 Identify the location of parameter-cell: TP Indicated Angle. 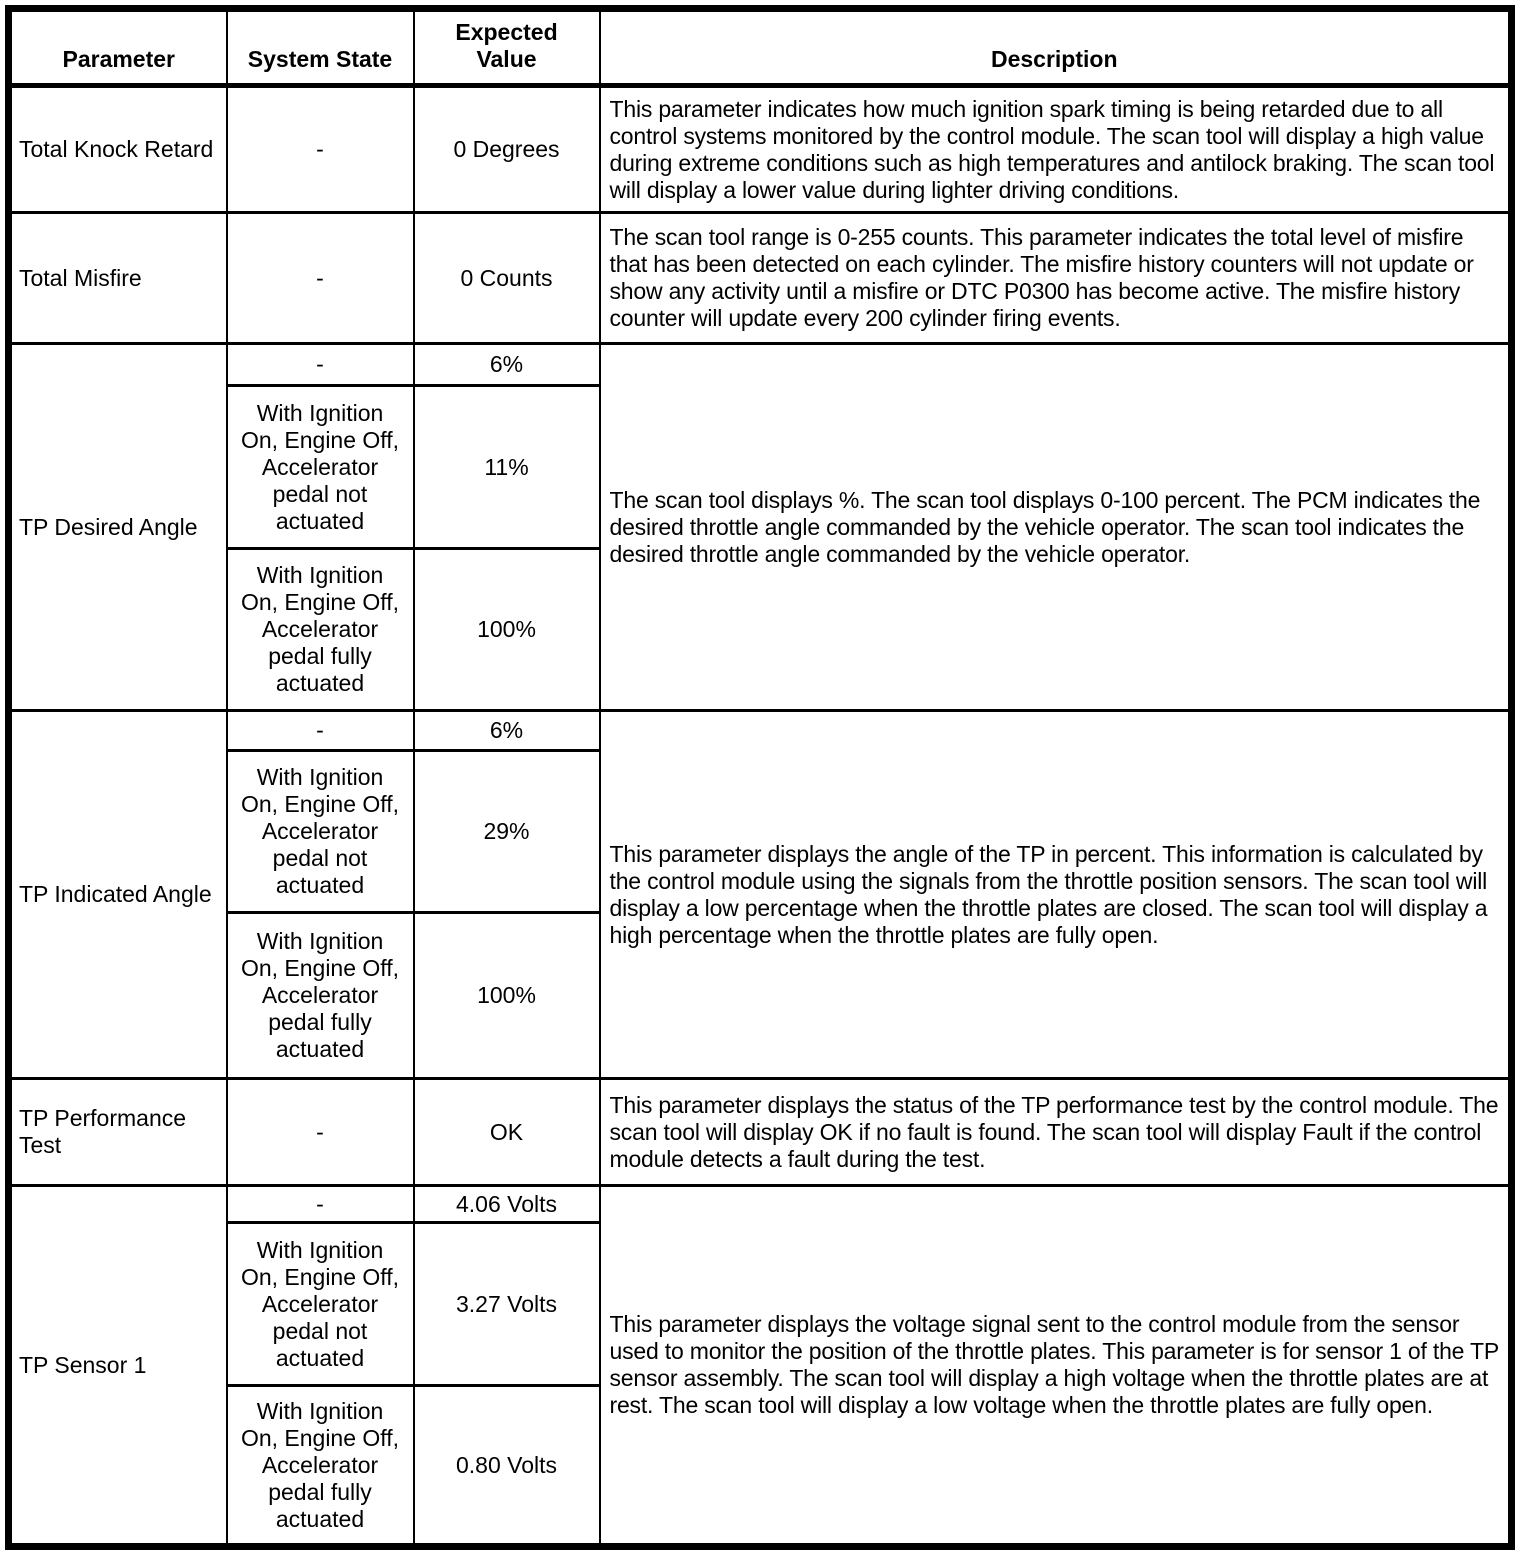
(117, 894).